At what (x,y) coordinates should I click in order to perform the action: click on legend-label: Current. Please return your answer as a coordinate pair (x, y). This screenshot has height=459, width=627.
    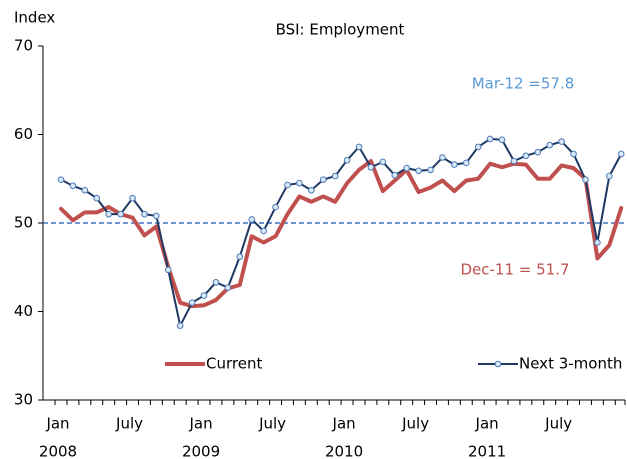
    Looking at the image, I should click on (234, 364).